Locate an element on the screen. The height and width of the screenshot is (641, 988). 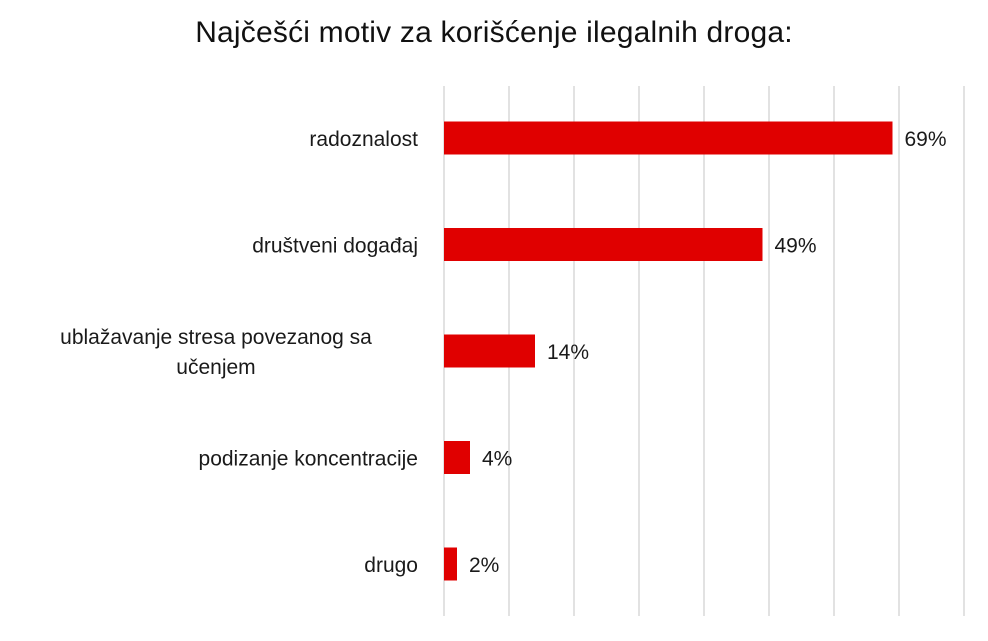
data-label-3: 4% is located at coordinates (497, 459).